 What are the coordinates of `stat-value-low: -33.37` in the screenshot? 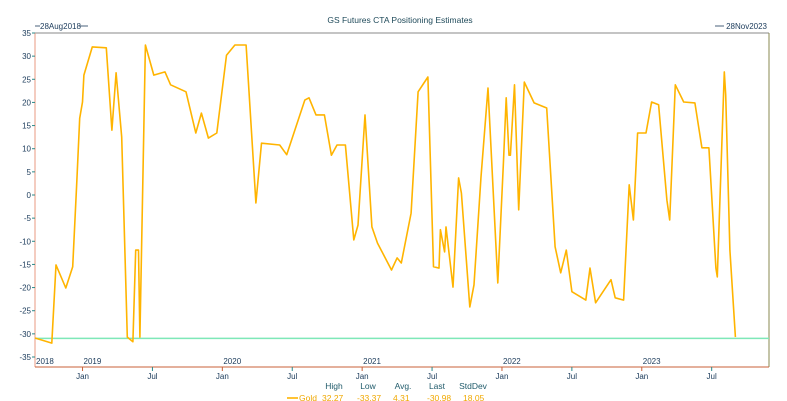 It's located at (369, 397).